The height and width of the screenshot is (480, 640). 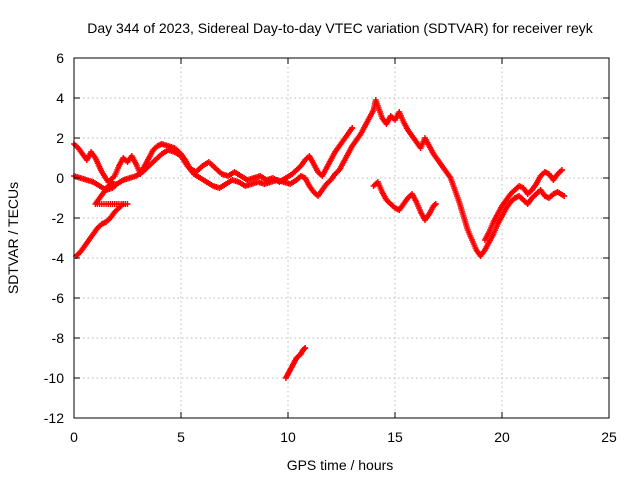 What do you see at coordinates (60, 138) in the screenshot?
I see `y-tick-label: 2` at bounding box center [60, 138].